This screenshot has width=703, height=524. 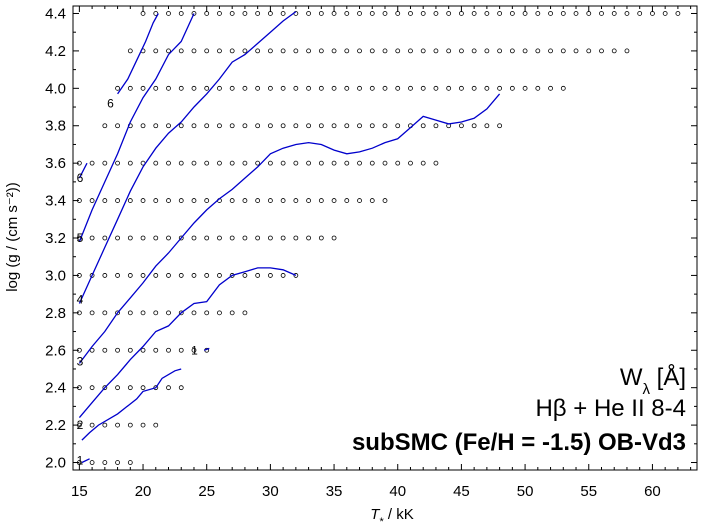 What do you see at coordinates (206, 491) in the screenshot?
I see `x-tick-label: 25` at bounding box center [206, 491].